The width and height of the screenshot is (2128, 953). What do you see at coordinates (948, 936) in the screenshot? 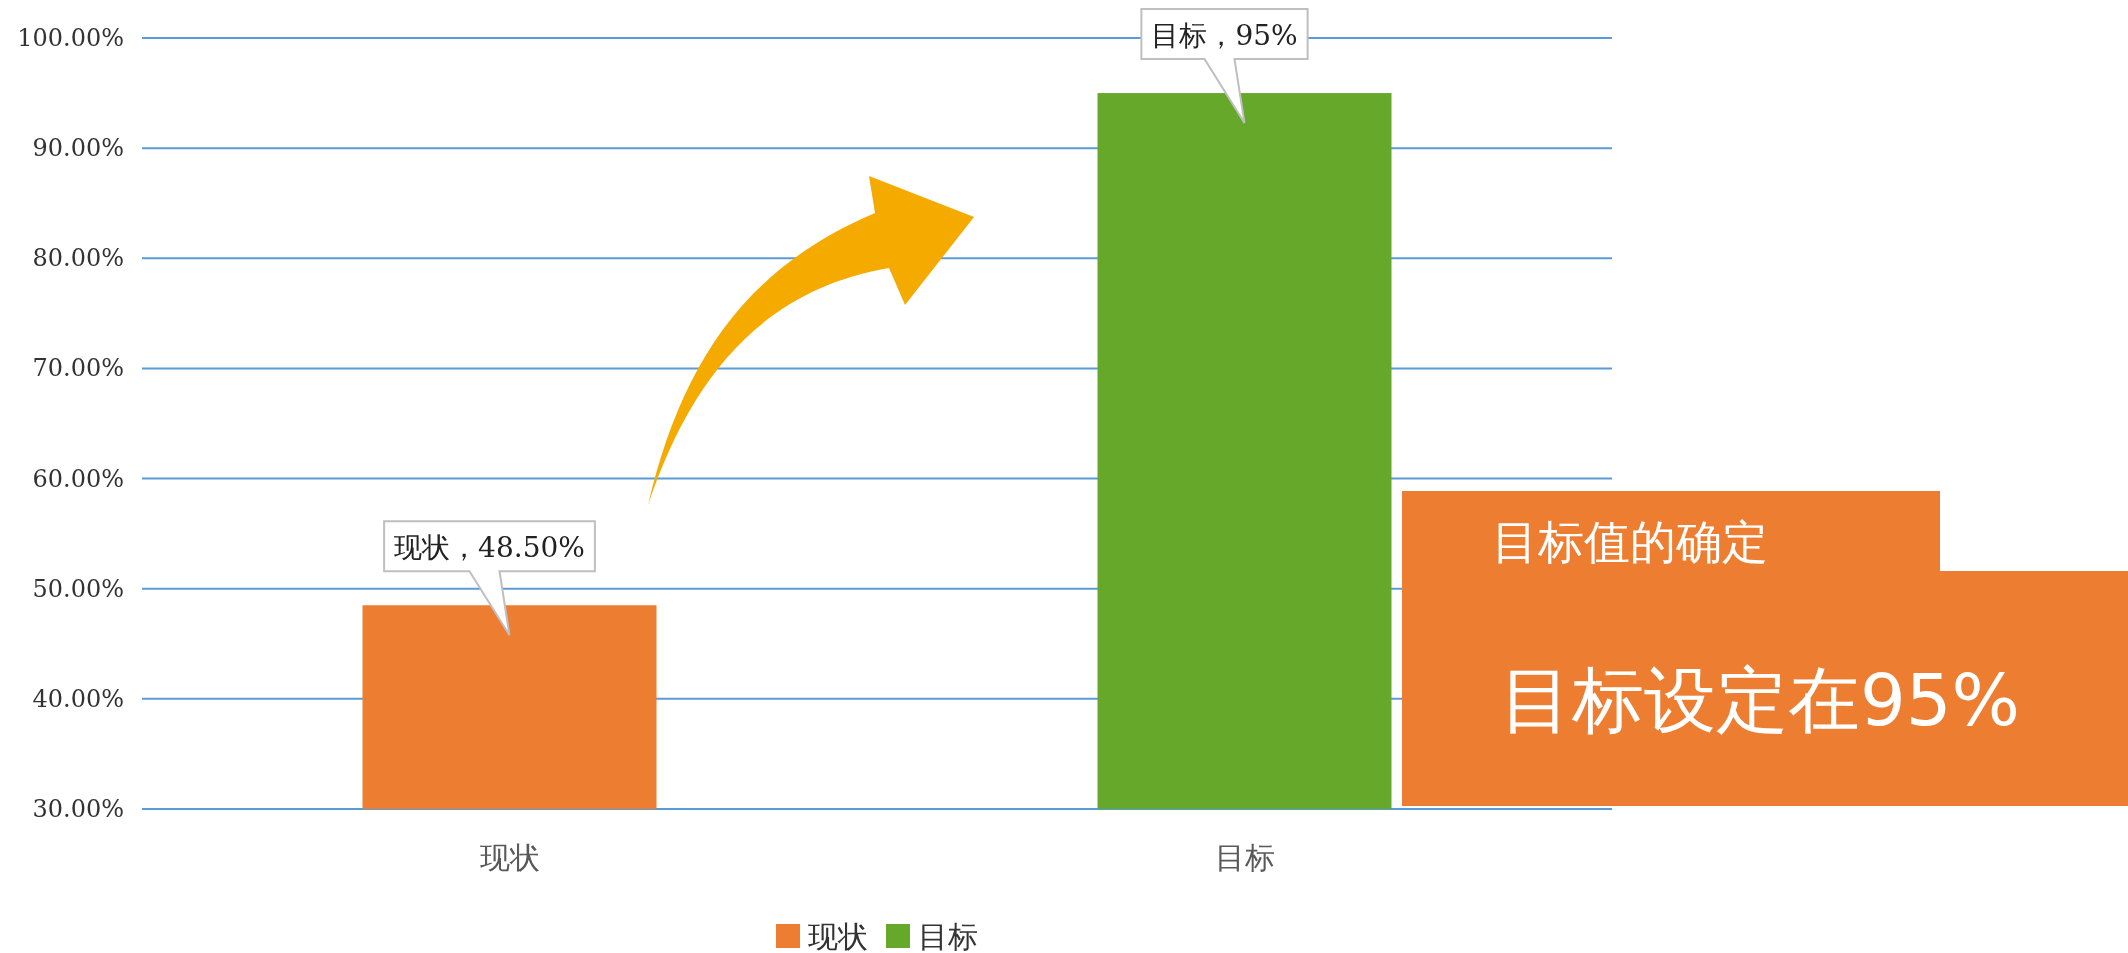
I see `legend-label: 目标` at bounding box center [948, 936].